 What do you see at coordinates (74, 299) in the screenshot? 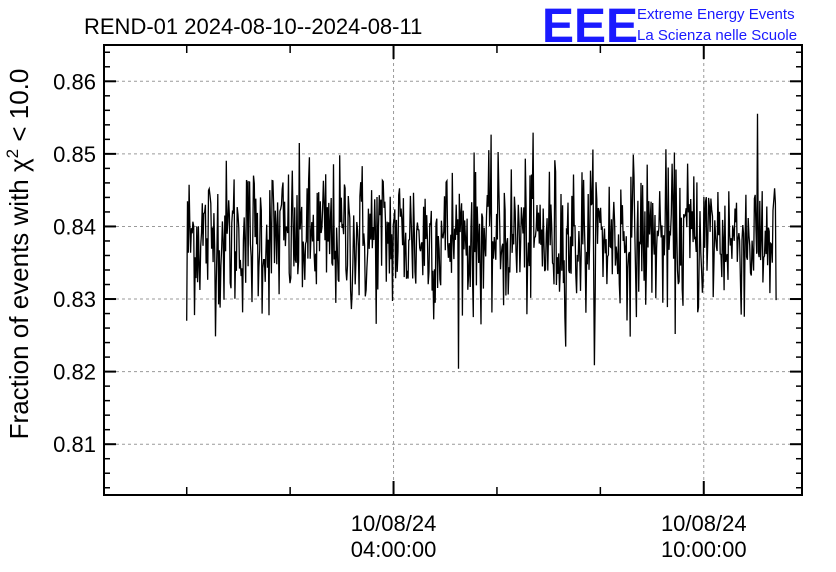
I see `y-tick-label: 0.83` at bounding box center [74, 299].